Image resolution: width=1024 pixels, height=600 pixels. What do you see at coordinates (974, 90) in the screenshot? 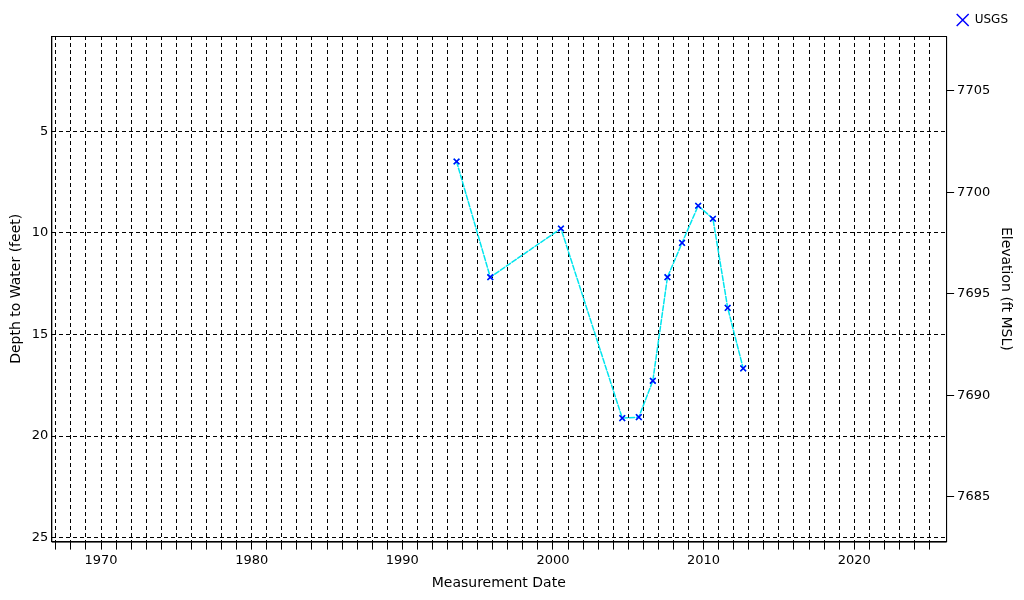
I see `y2-tick-label: 7705` at bounding box center [974, 90].